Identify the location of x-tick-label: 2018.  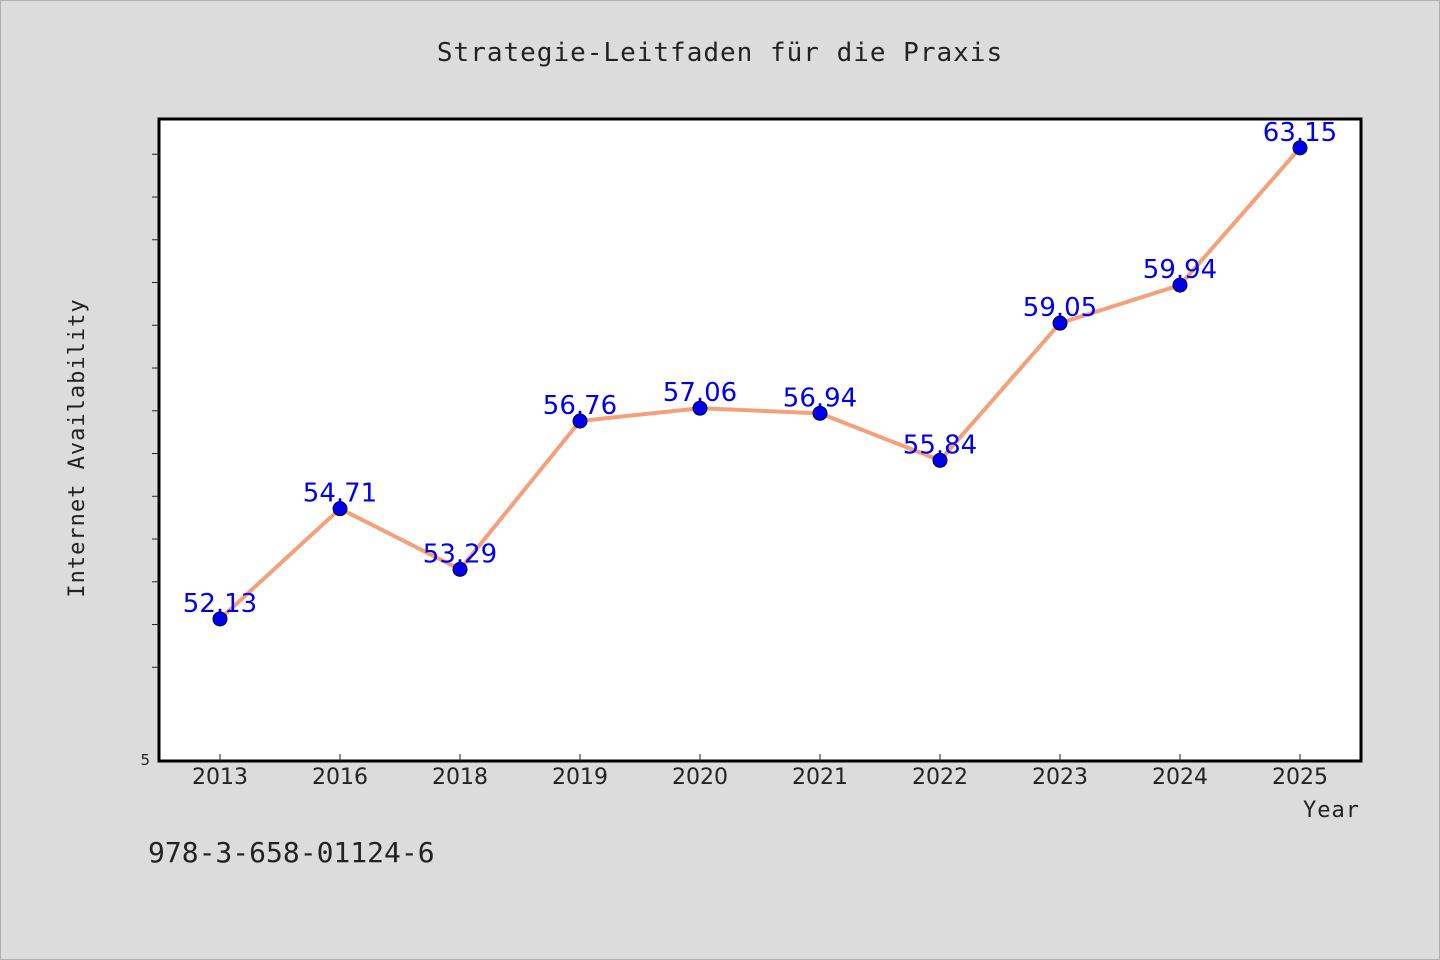
(460, 777).